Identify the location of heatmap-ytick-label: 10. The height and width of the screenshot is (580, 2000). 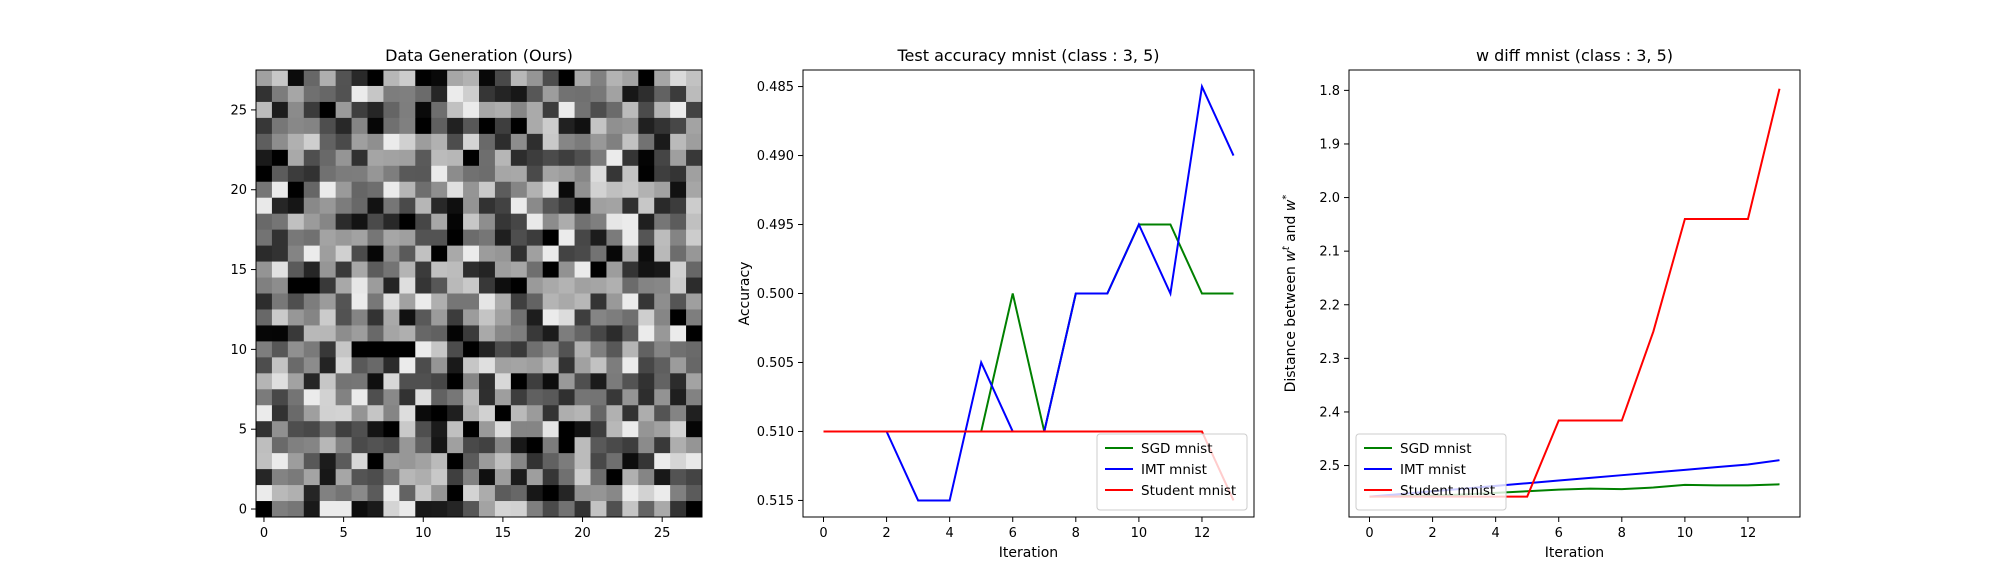
(238, 350).